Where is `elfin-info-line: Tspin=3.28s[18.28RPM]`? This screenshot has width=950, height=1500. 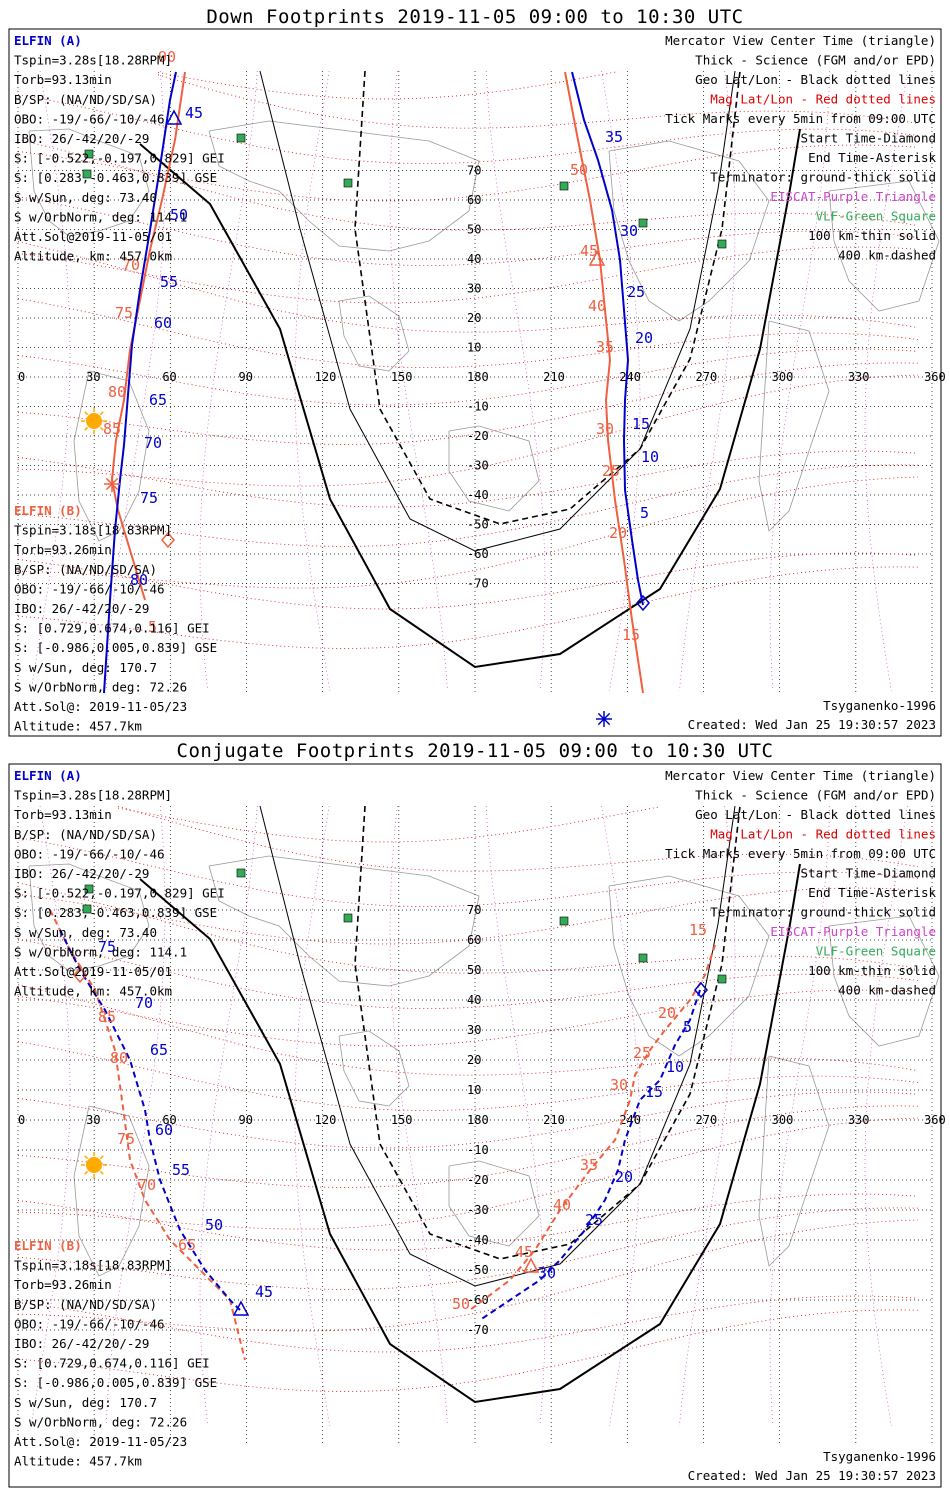
elfin-info-line: Tspin=3.28s[18.28RPM] is located at coordinates (93, 795).